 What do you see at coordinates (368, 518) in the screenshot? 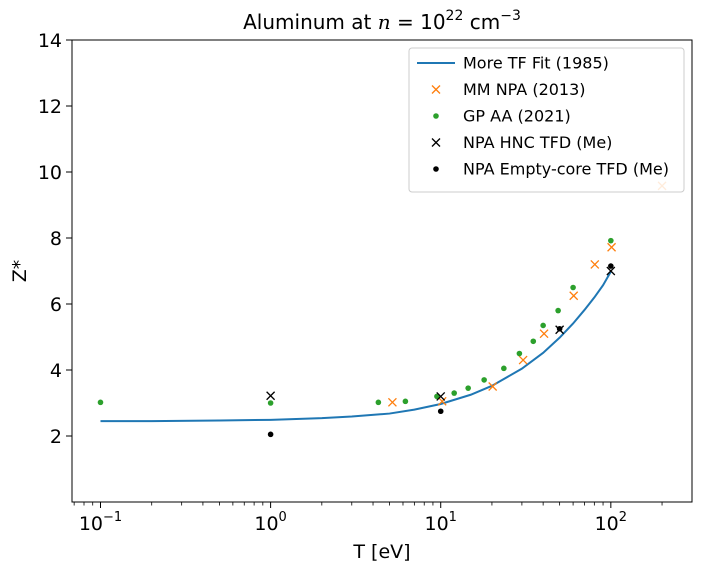
I see `x-axis-ticks: 10⁻¹ 10⁰ 10¹ 10²` at bounding box center [368, 518].